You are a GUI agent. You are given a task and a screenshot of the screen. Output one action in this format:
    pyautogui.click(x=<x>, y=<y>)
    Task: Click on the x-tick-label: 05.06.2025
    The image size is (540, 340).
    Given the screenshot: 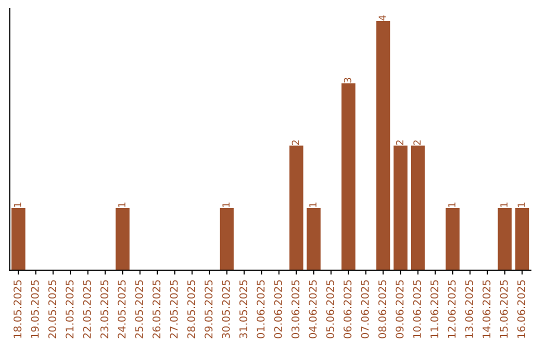 What is the action you would take?
    pyautogui.click(x=330, y=309)
    